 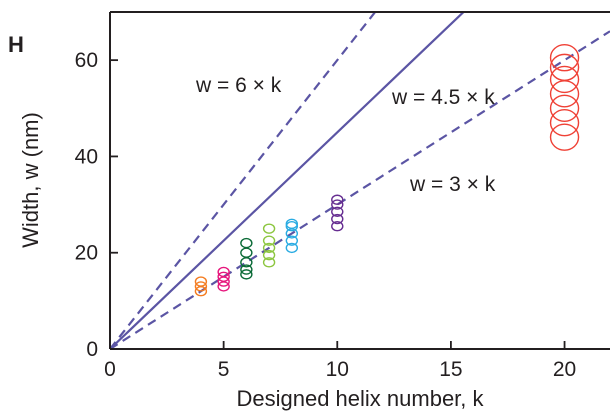 I want to click on x-tick-label-2: 10, so click(x=337, y=369).